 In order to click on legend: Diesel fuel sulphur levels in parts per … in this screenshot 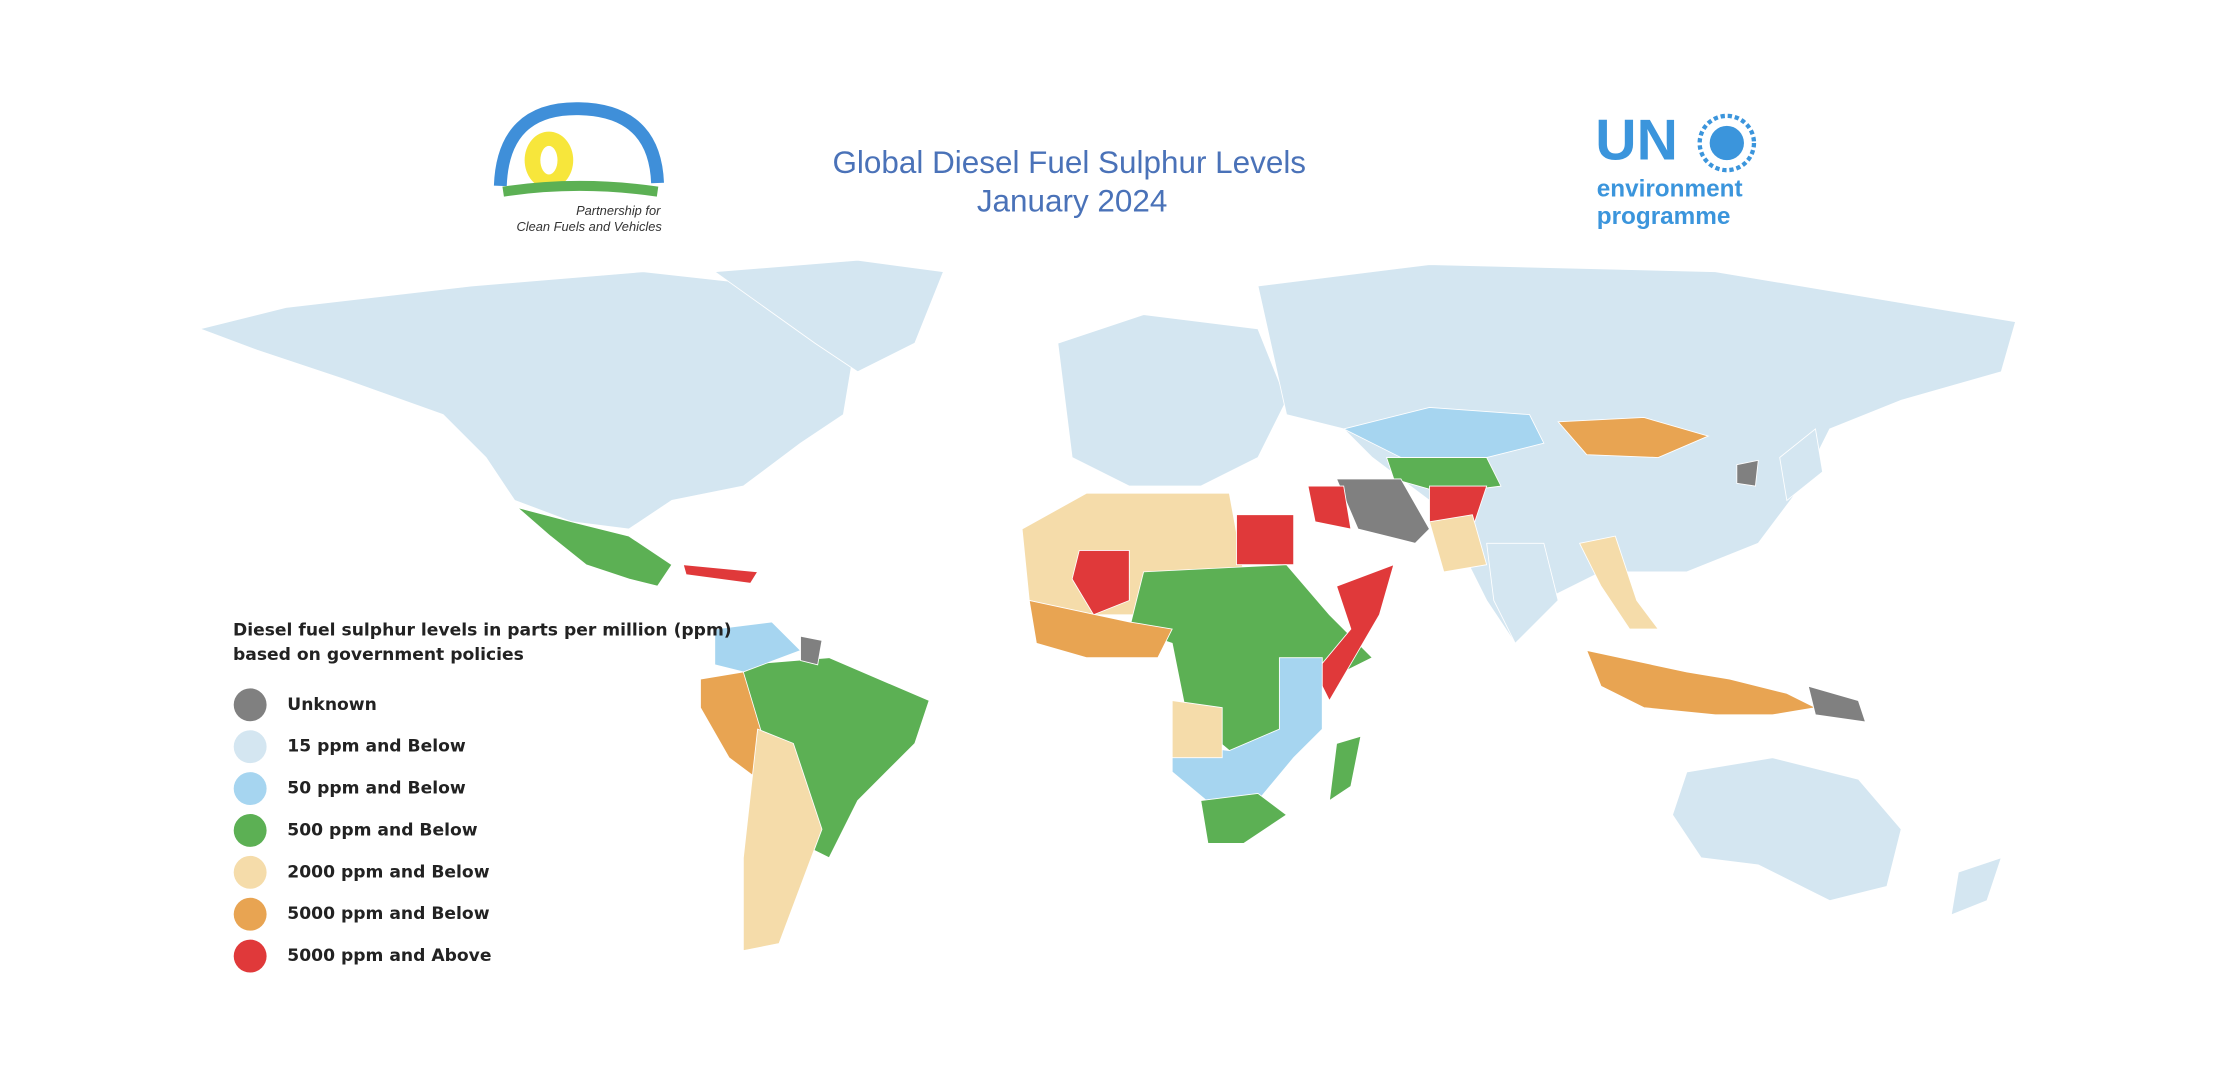, I will do `click(482, 796)`.